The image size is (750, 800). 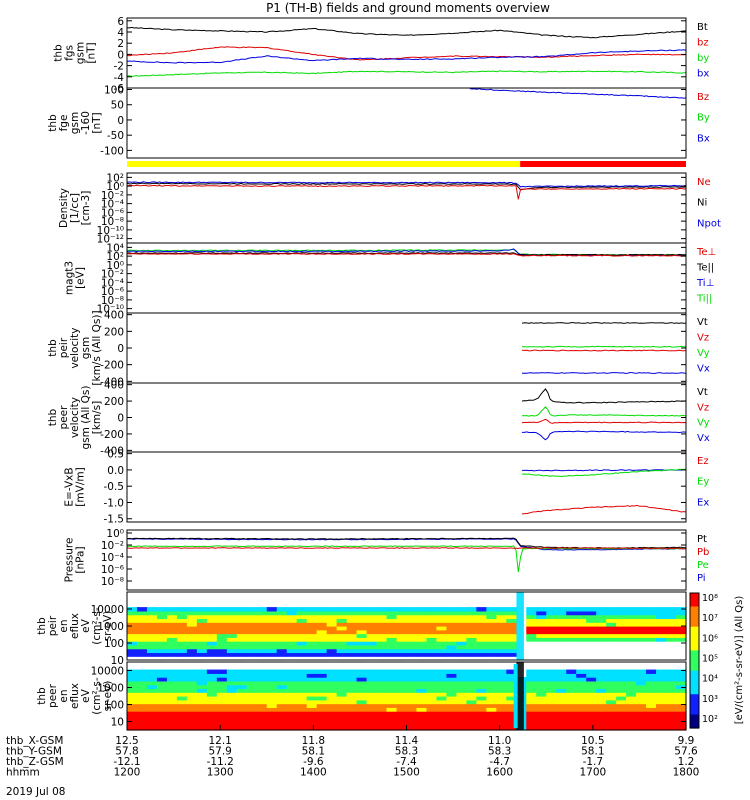 I want to click on colorbar-cell, so click(x=694, y=662).